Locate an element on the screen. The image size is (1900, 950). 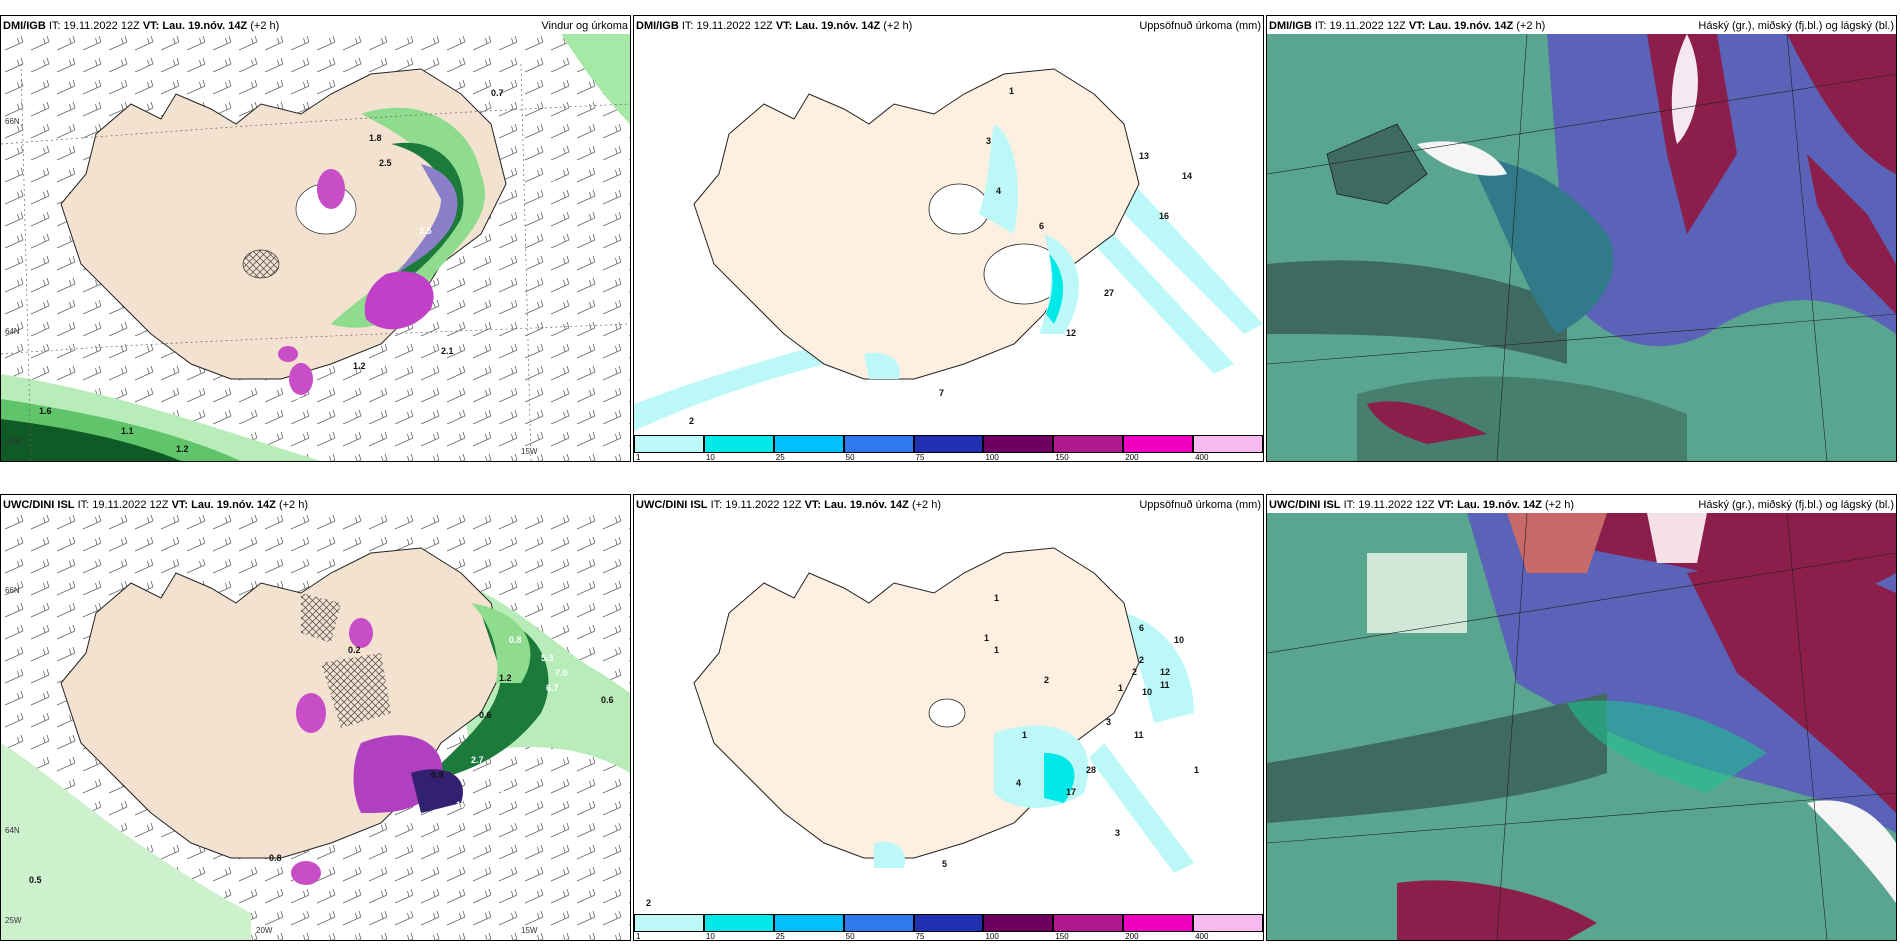
colorbar-tick: 50 is located at coordinates (850, 457).